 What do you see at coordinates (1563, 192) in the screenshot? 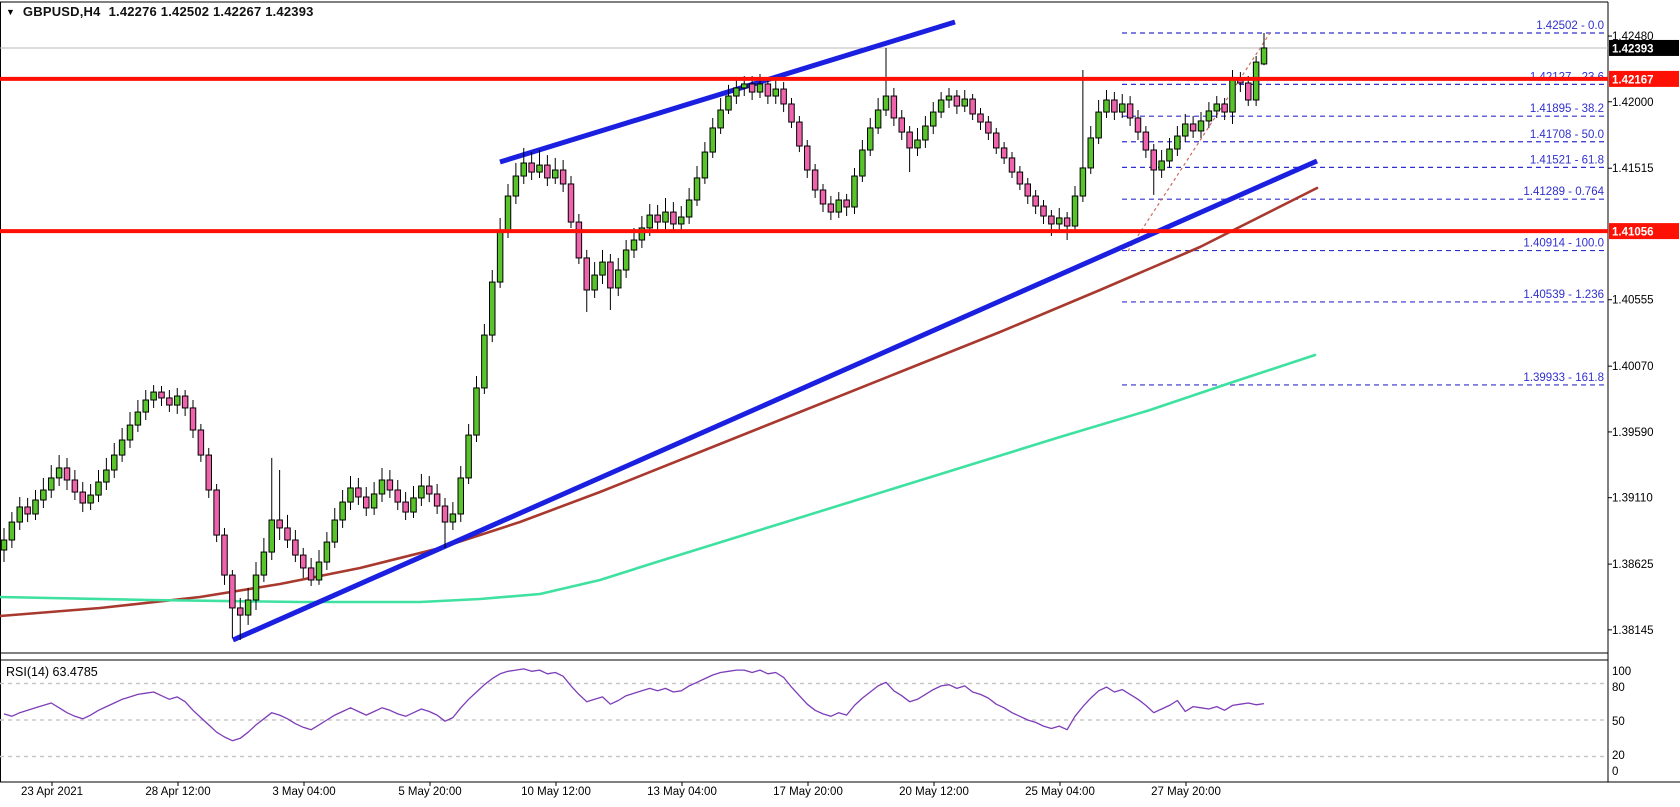
I see `fib-level-label-5: 1.41289 - 0.764` at bounding box center [1563, 192].